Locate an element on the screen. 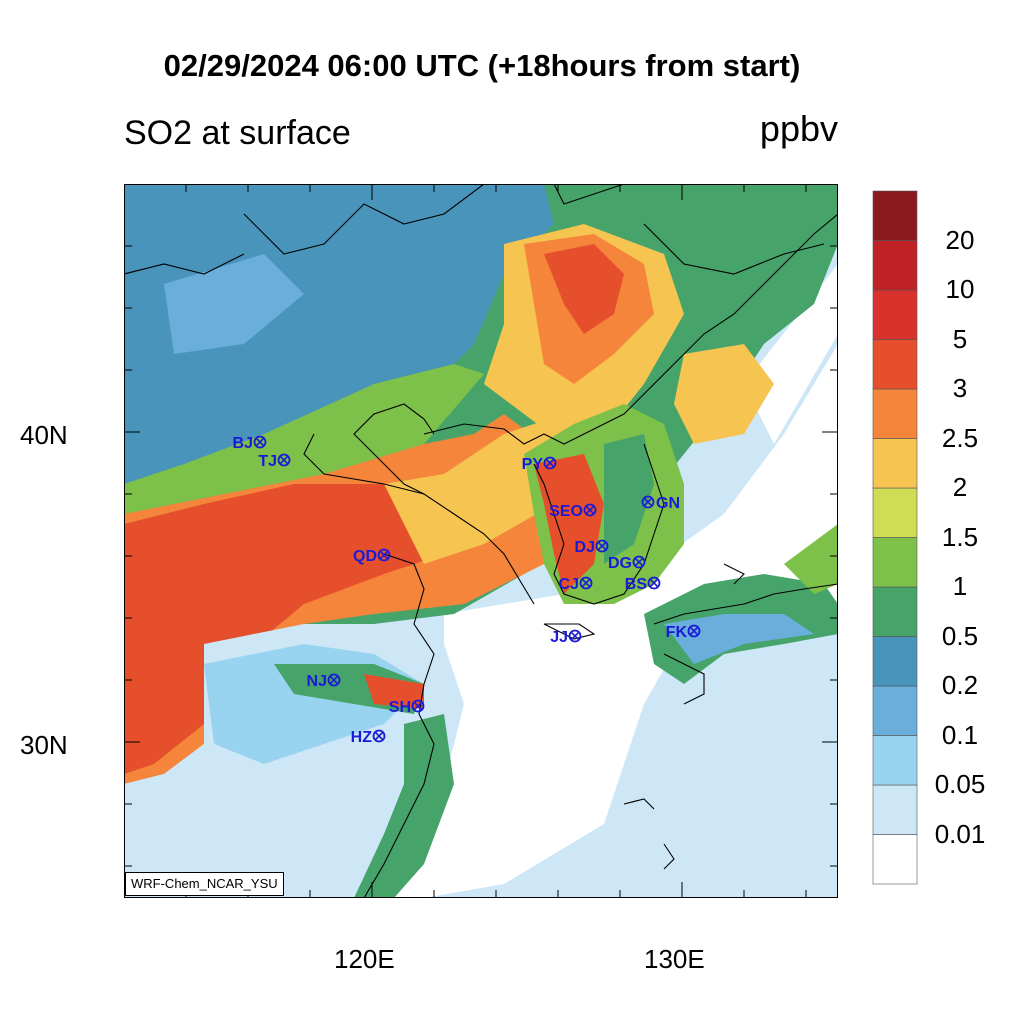  station-label: CJ is located at coordinates (569, 584).